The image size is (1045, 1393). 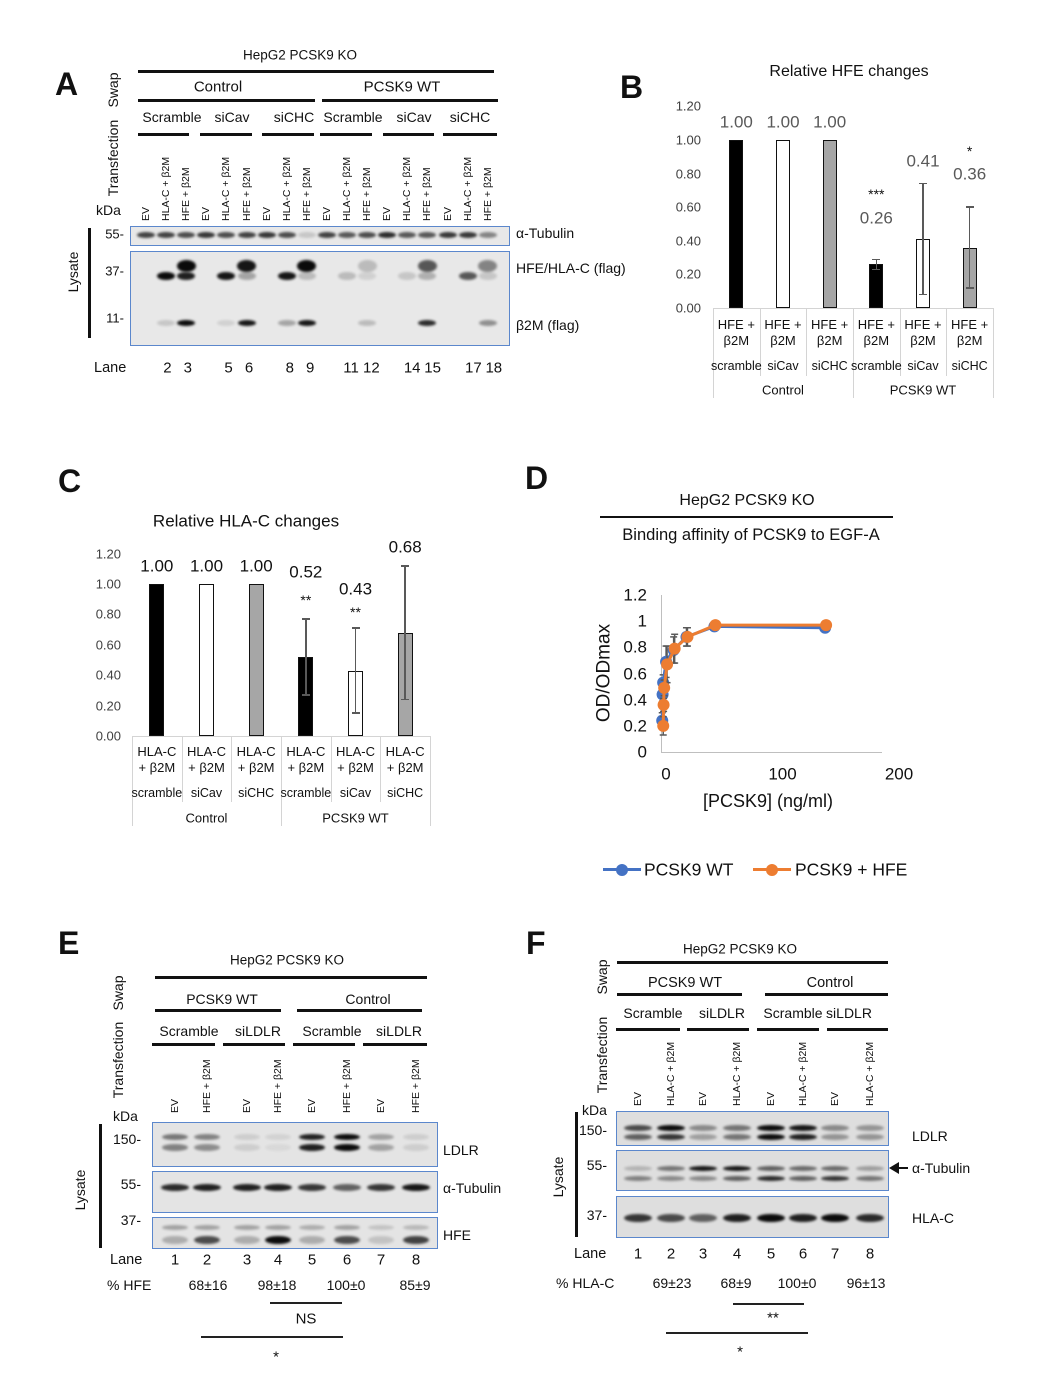 I want to click on hla-c-band, so click(x=870, y=1218).